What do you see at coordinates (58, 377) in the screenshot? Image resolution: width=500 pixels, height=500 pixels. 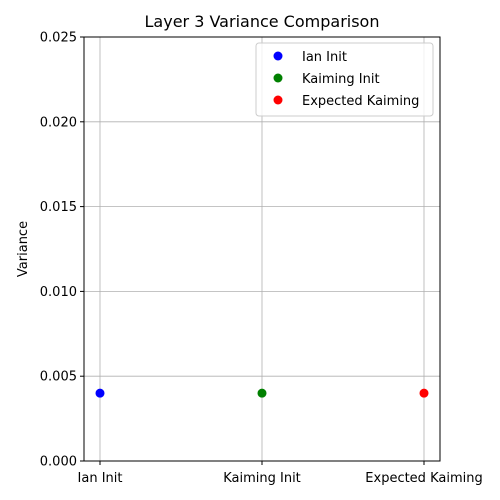 I see `y-tick-label: 0.005` at bounding box center [58, 377].